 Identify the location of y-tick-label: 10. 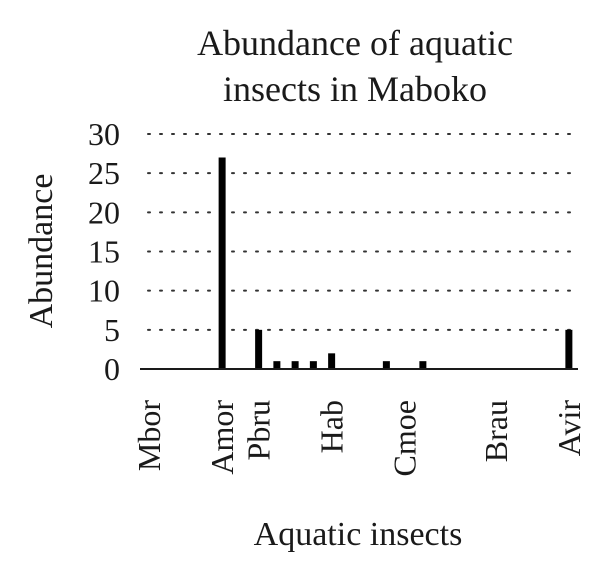
(104, 291).